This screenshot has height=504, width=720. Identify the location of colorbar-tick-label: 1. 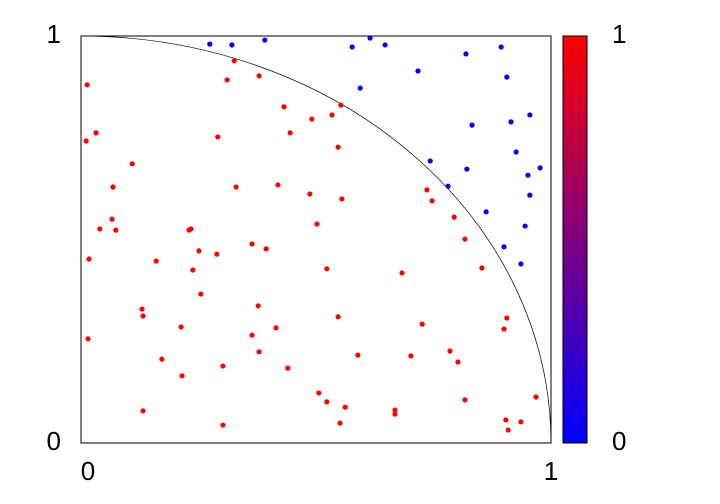
(619, 34).